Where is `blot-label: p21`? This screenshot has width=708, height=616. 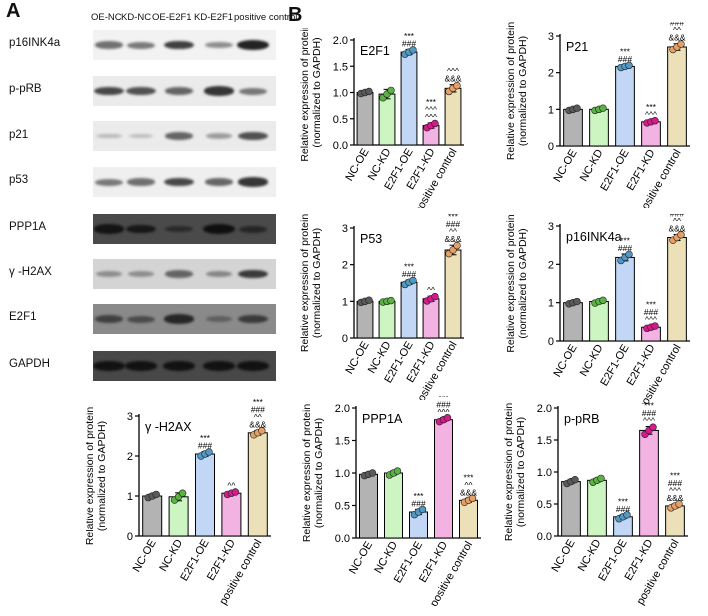
blot-label: p21 is located at coordinates (19, 135).